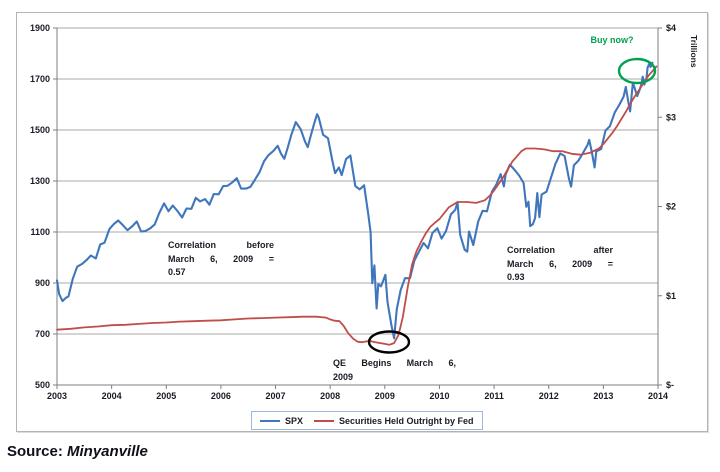 The image size is (720, 472). I want to click on x-tick-label: 2008, so click(330, 396).